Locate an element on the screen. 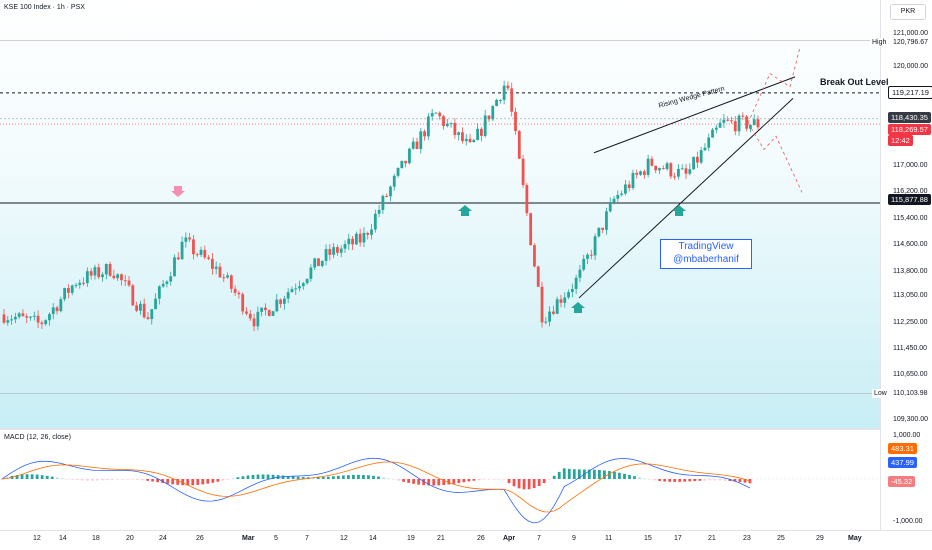  support-marker-arrow is located at coordinates (465, 210).